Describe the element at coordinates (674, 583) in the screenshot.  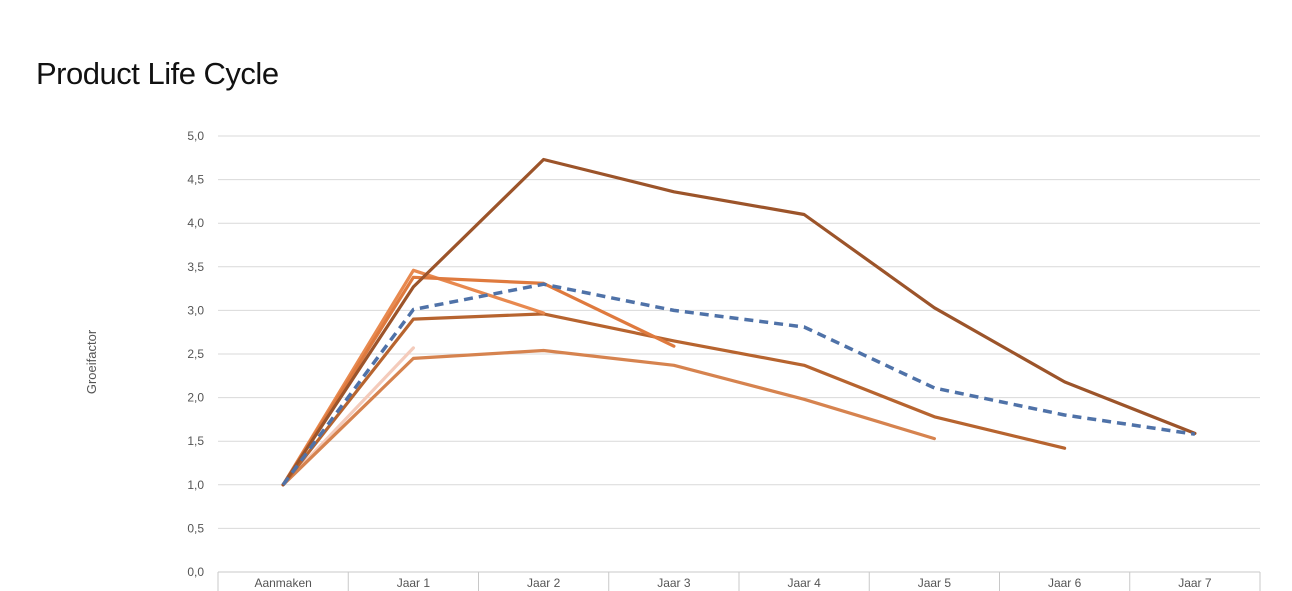
I see `x-tick-label: Jaar 3` at that location.